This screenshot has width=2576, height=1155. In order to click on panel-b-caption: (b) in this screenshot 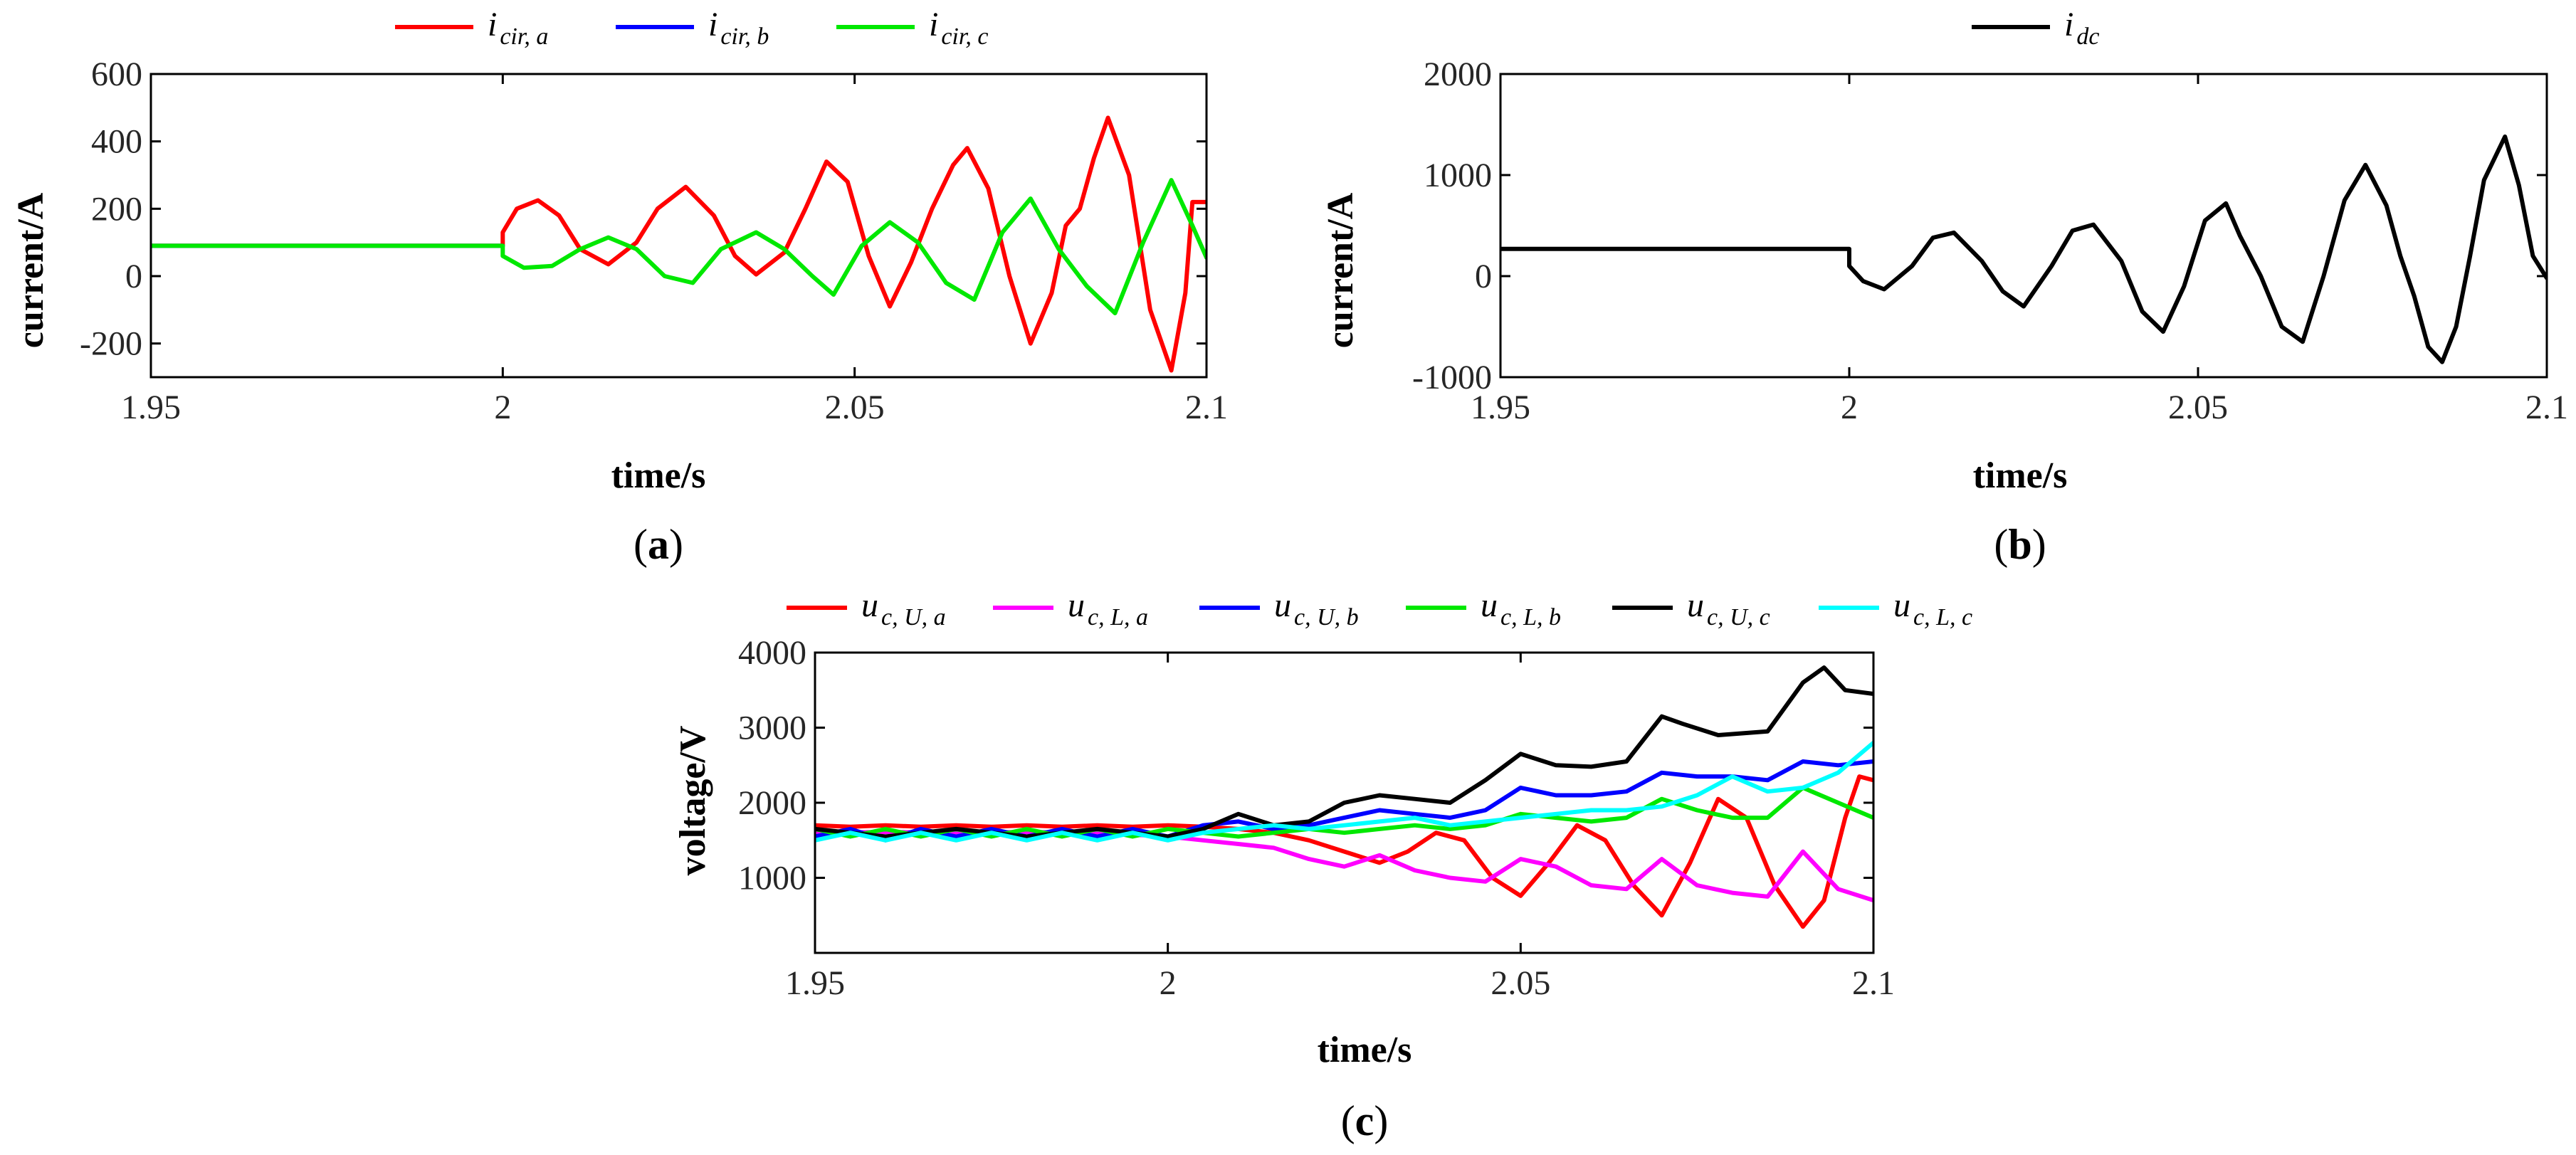, I will do `click(2020, 544)`.